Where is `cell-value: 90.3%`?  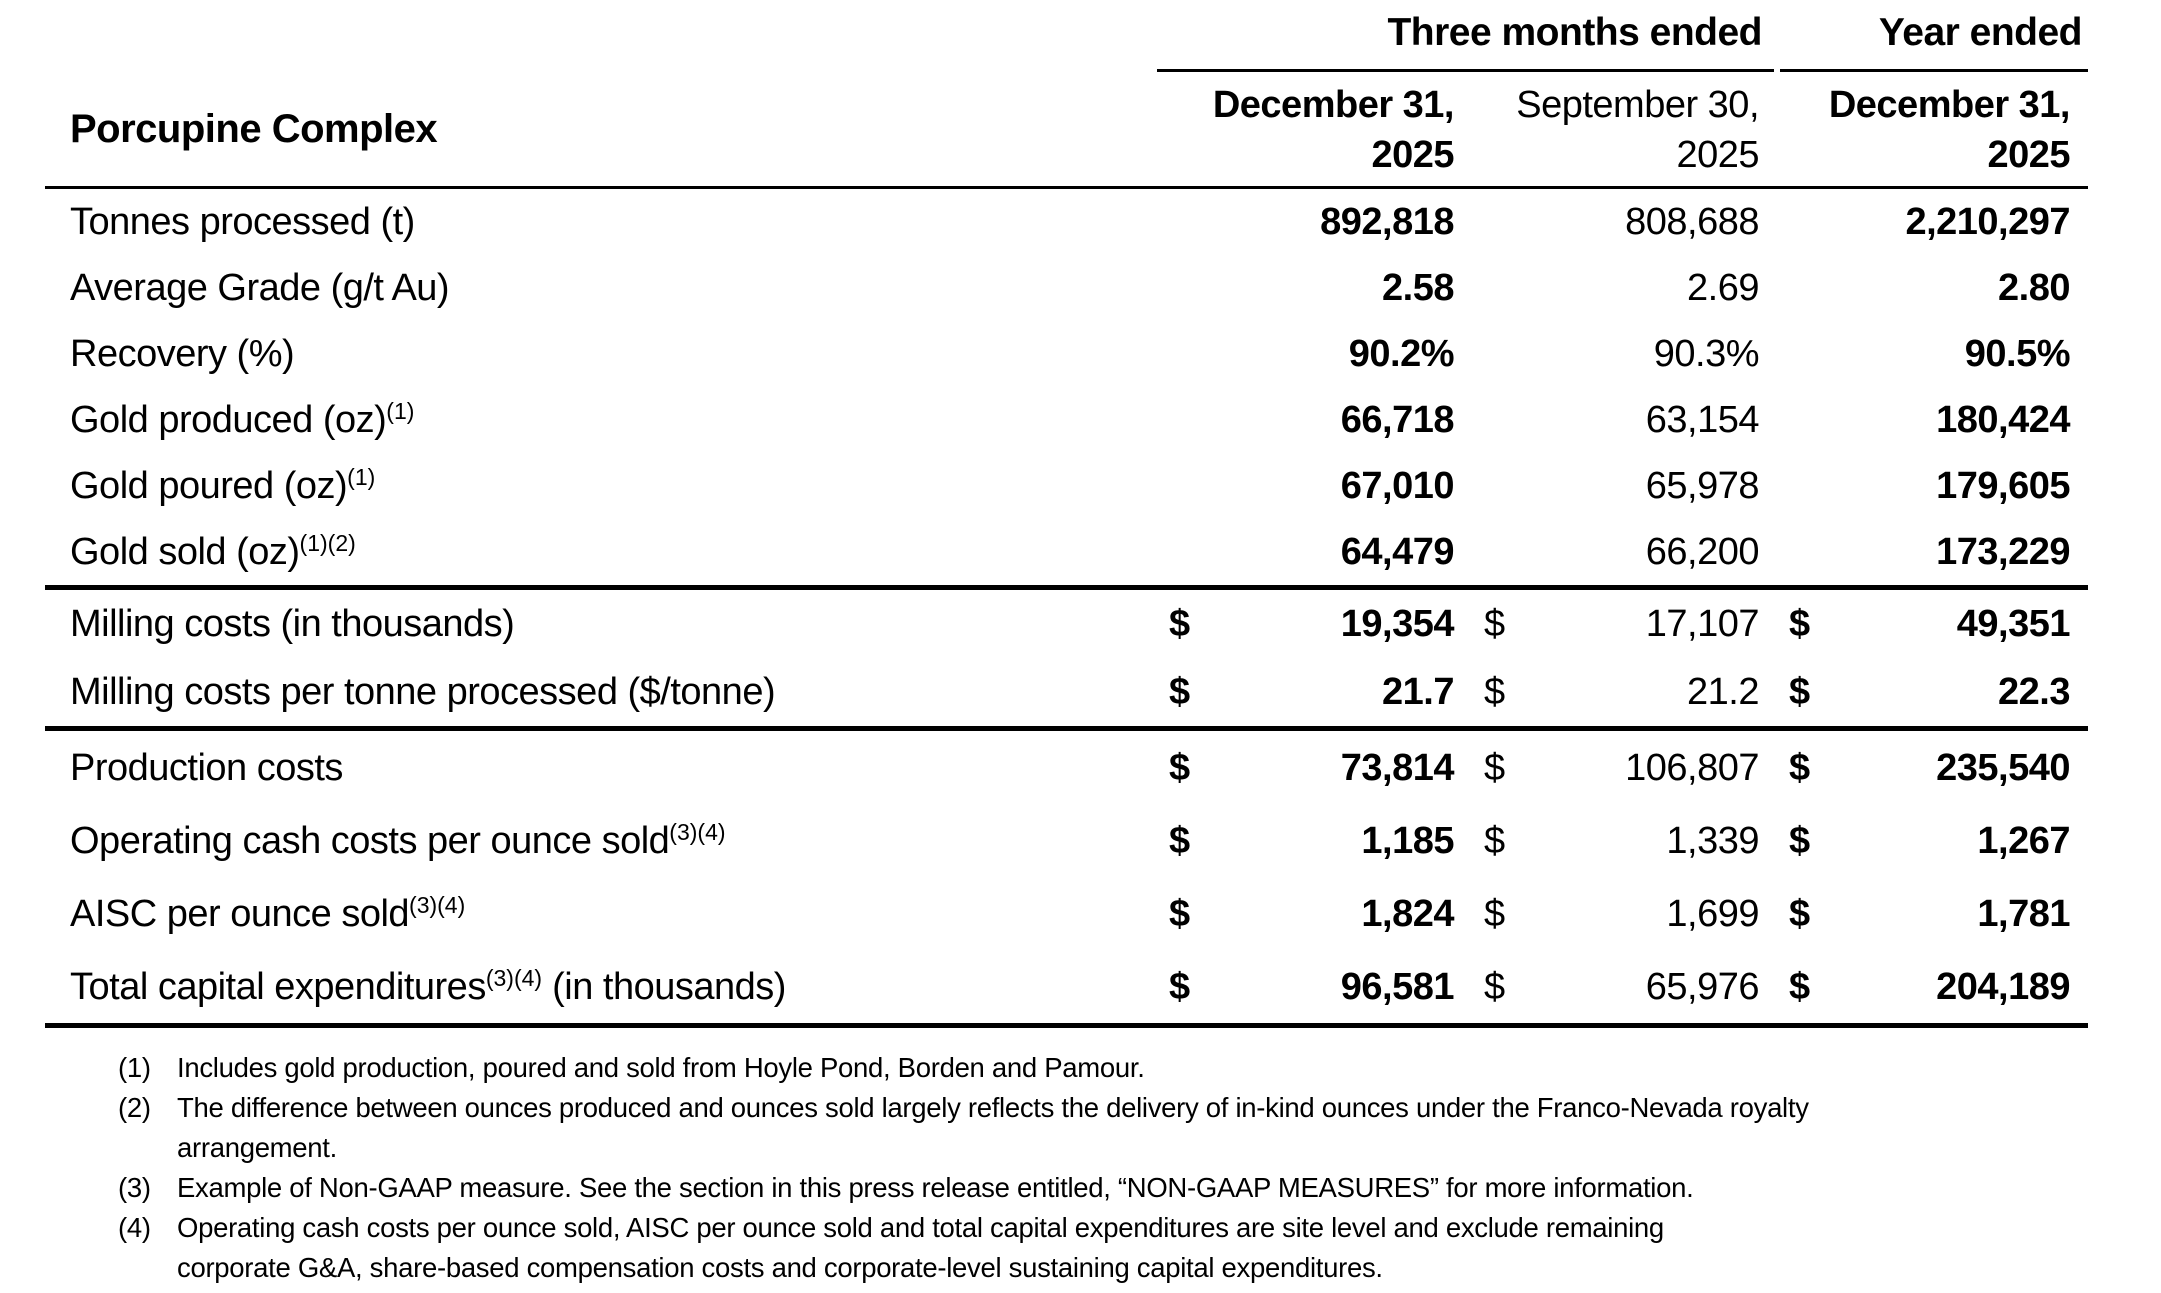 cell-value: 90.3% is located at coordinates (1706, 354).